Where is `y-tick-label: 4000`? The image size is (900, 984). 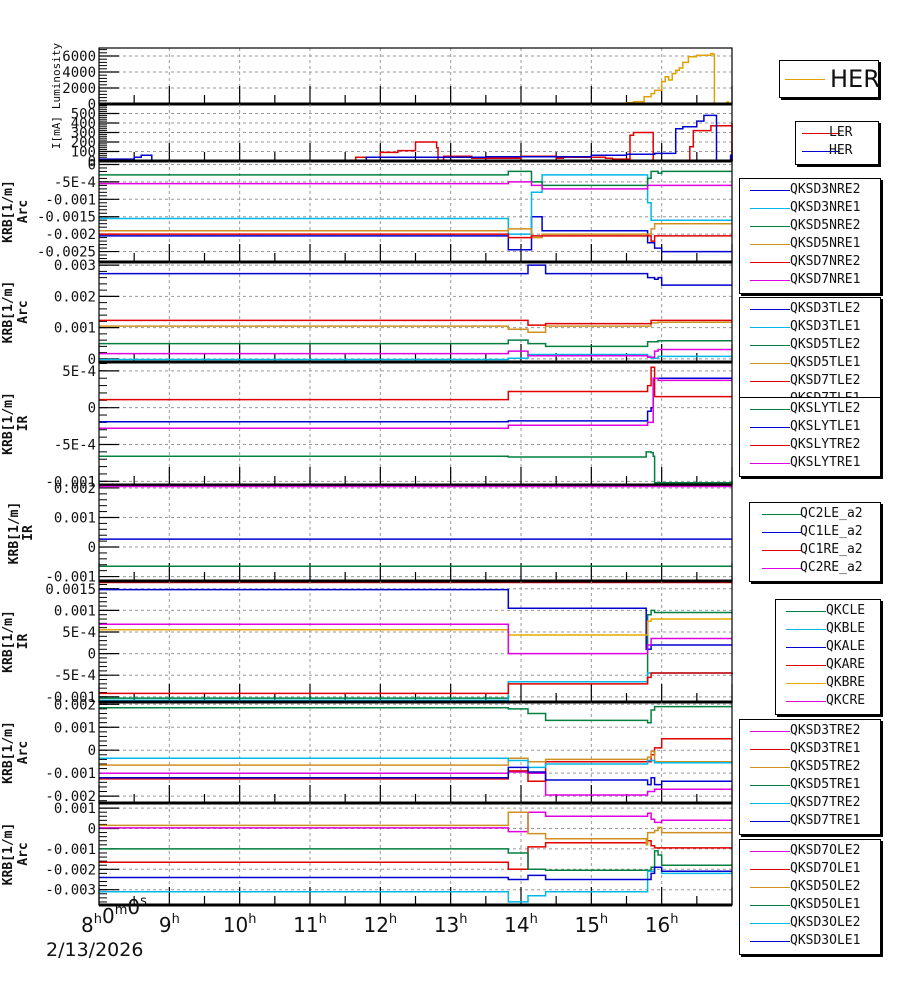 y-tick-label: 4000 is located at coordinates (79, 73).